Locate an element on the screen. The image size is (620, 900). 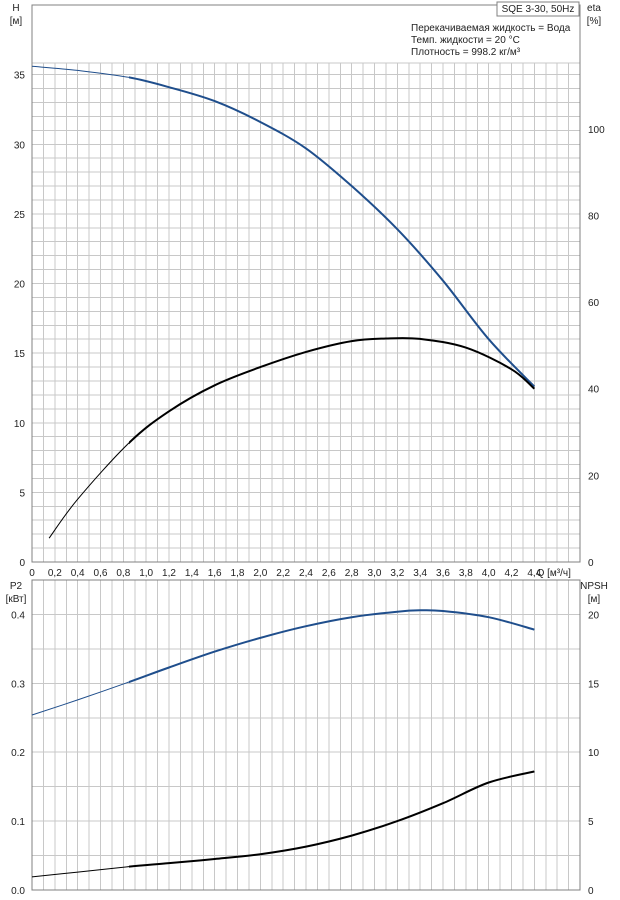
right-tick-label: 40 is located at coordinates (594, 390).